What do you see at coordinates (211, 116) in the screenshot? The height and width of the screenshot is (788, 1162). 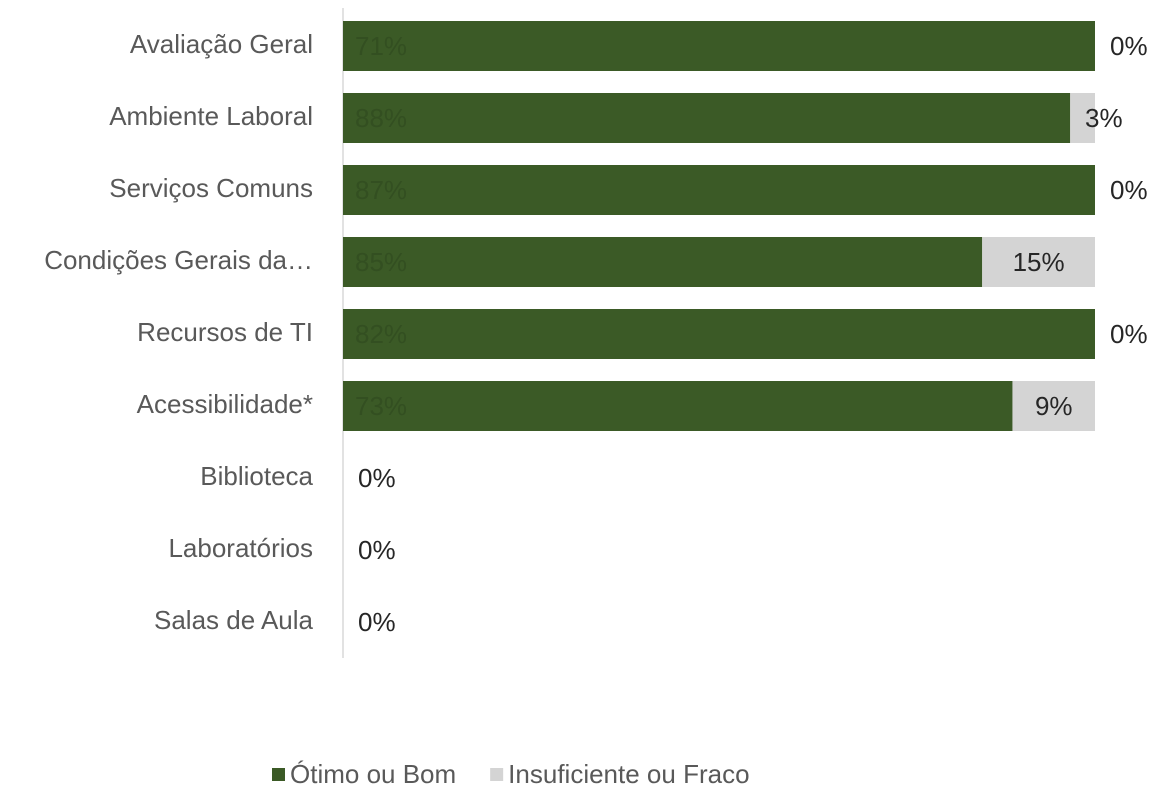 I see `y-tick-label: Ambiente Laboral` at bounding box center [211, 116].